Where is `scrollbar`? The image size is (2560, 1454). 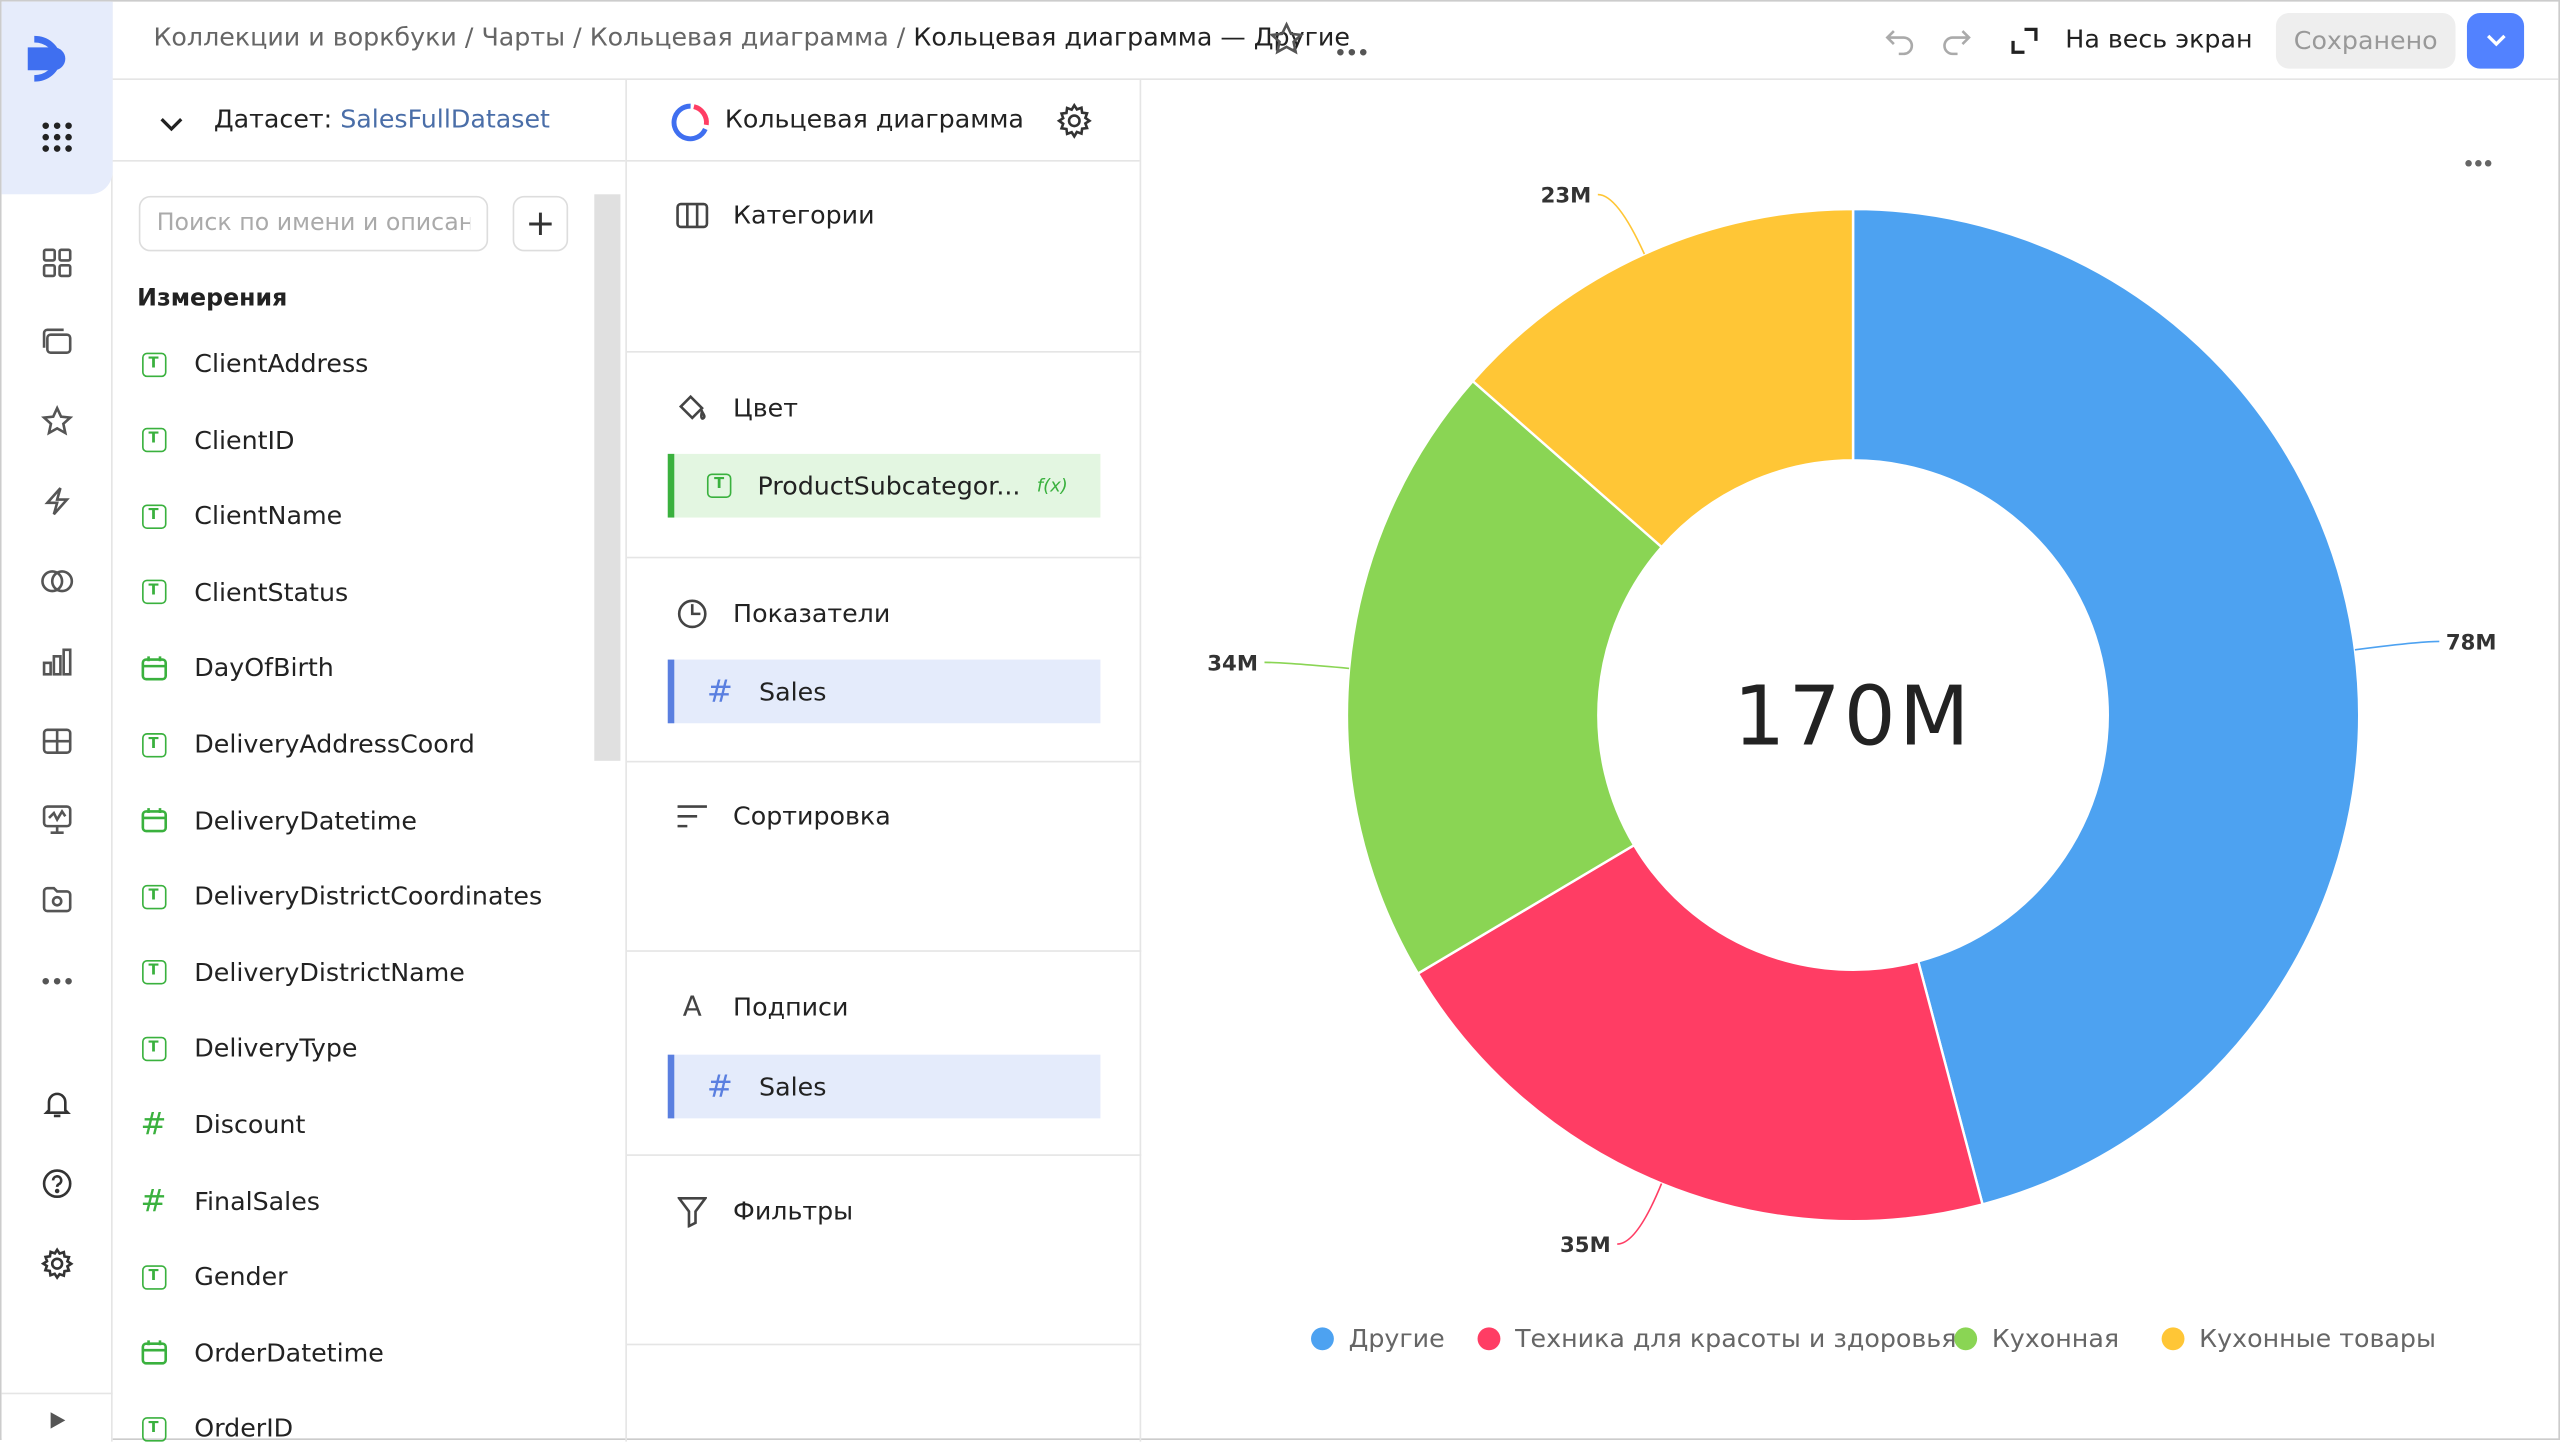 scrollbar is located at coordinates (607, 808).